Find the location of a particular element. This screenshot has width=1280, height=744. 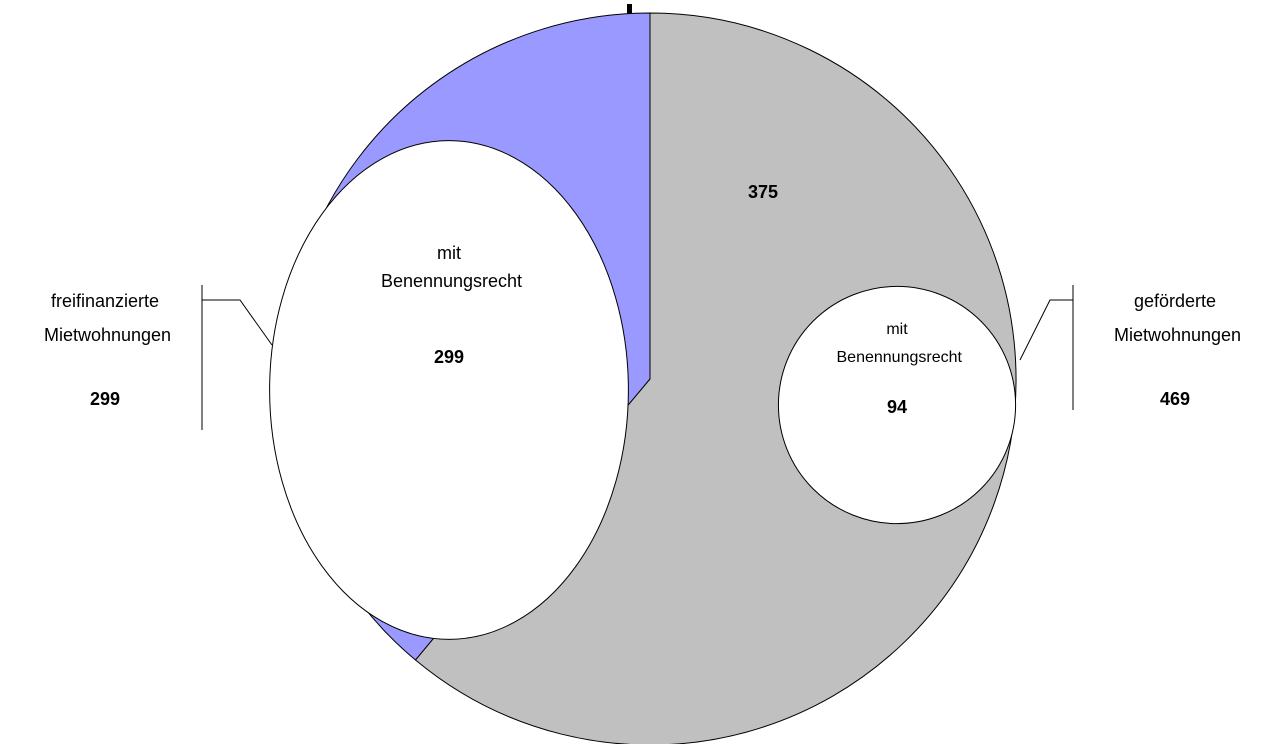

category-value: 469 is located at coordinates (1175, 399).